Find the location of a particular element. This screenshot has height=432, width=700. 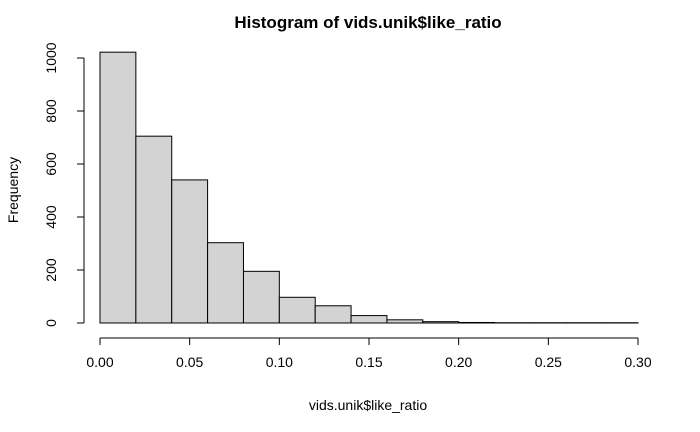

y-tick-label-3: 600 is located at coordinates (51, 164).